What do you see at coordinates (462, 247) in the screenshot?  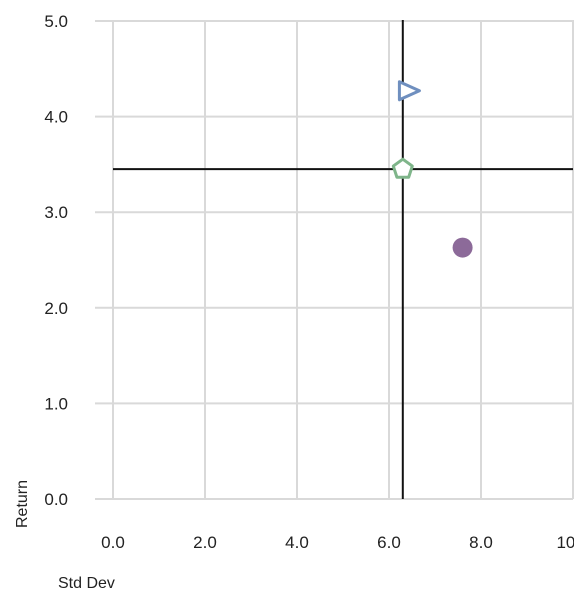 I see `data-point-circle` at bounding box center [462, 247].